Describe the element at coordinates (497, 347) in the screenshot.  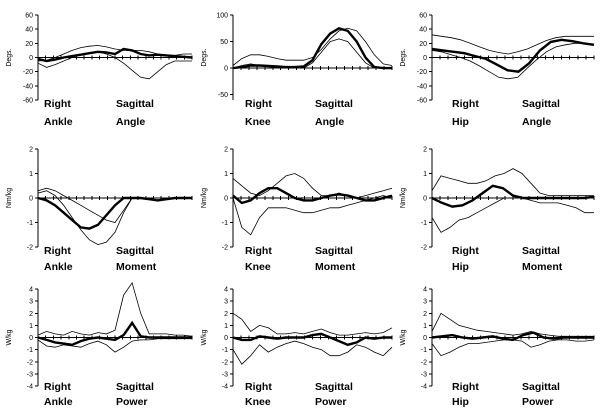
I see `panel-9: 4 3 2 1 0 -1 -2 -3 -4 W/kg Right Hip Sagittal Power` at that location.